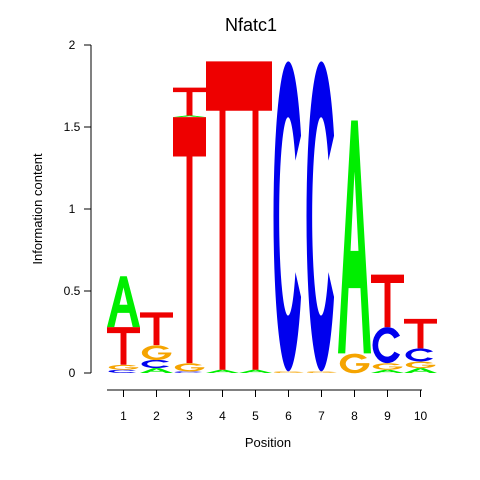  What do you see at coordinates (189, 416) in the screenshot?
I see `x-tick-label: 3` at bounding box center [189, 416].